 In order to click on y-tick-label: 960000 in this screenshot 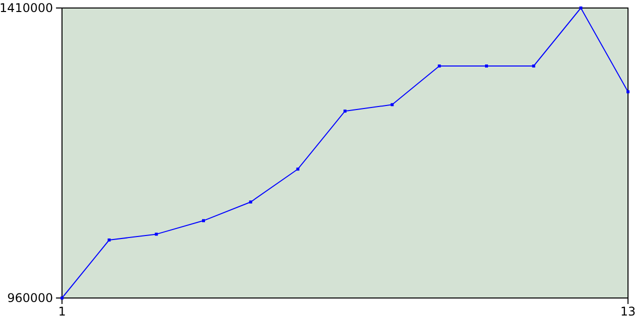, I will do `click(30, 297)`.